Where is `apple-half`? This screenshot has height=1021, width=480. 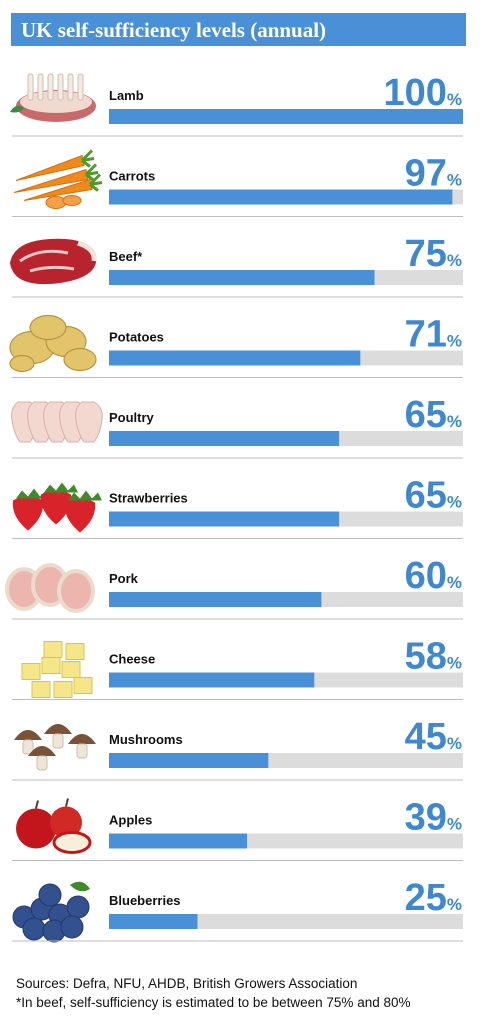
apple-half is located at coordinates (72, 842).